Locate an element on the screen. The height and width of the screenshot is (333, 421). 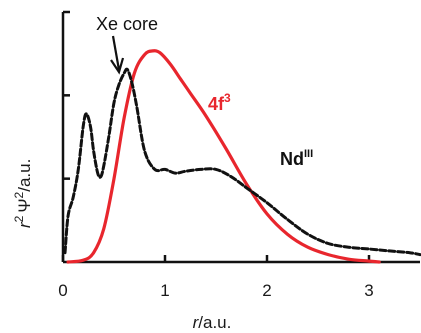
x-tick-label: 0 is located at coordinates (62, 290).